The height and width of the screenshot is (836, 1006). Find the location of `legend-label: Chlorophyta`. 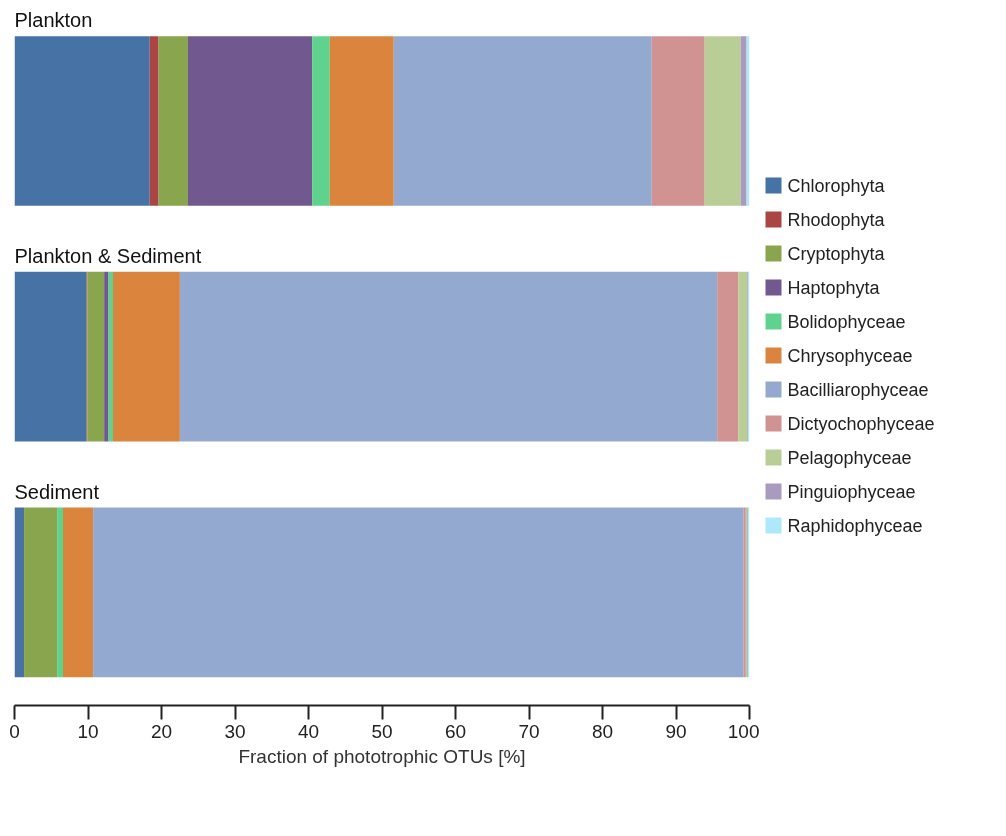

legend-label: Chlorophyta is located at coordinates (836, 185).